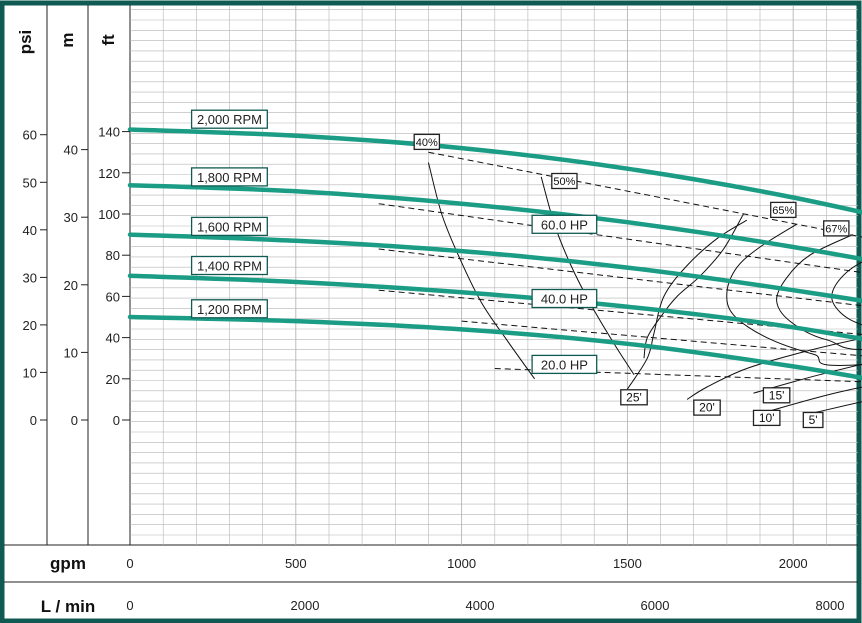 Image resolution: width=862 pixels, height=623 pixels. Describe the element at coordinates (766, 418) in the screenshot. I see `npsh-label-10: 10'` at that location.